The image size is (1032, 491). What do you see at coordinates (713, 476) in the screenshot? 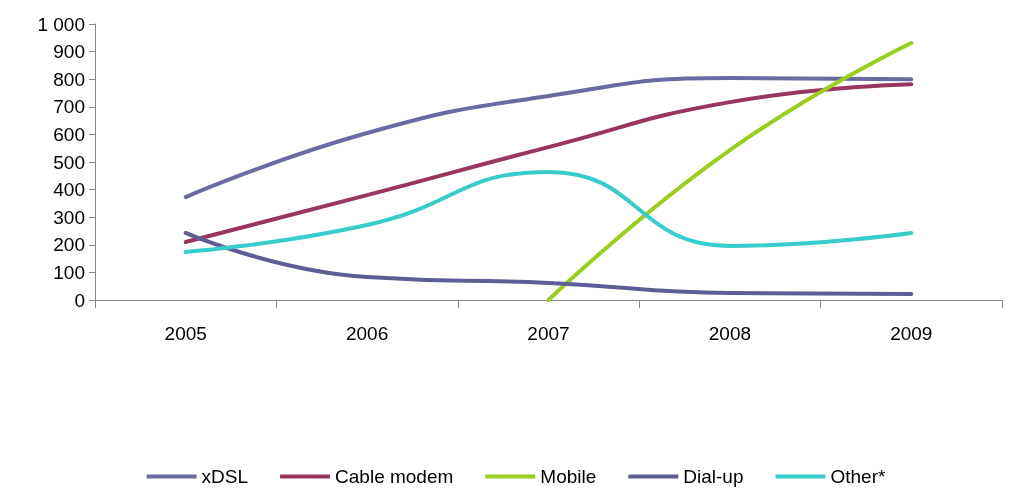
I see `legend-label: Dial-up` at bounding box center [713, 476].